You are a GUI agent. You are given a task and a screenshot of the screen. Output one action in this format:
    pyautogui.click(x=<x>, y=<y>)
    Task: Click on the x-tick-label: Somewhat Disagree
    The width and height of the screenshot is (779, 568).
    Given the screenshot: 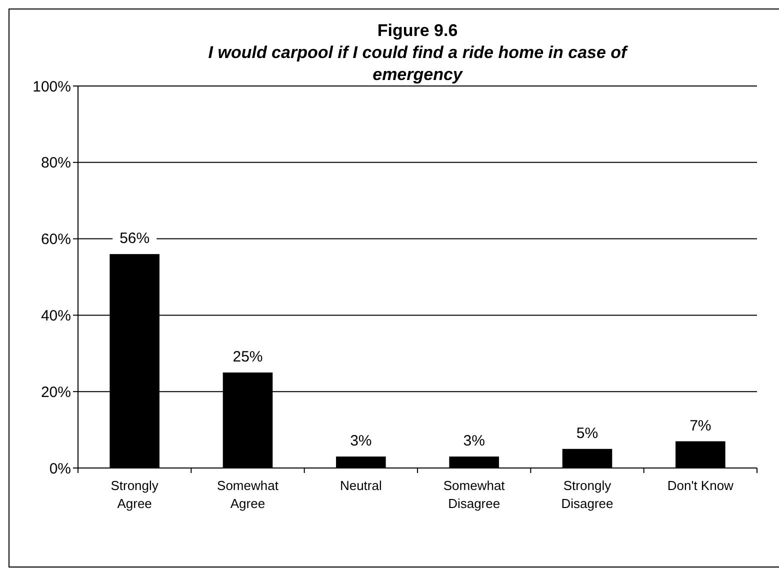 What is the action you would take?
    pyautogui.click(x=474, y=494)
    